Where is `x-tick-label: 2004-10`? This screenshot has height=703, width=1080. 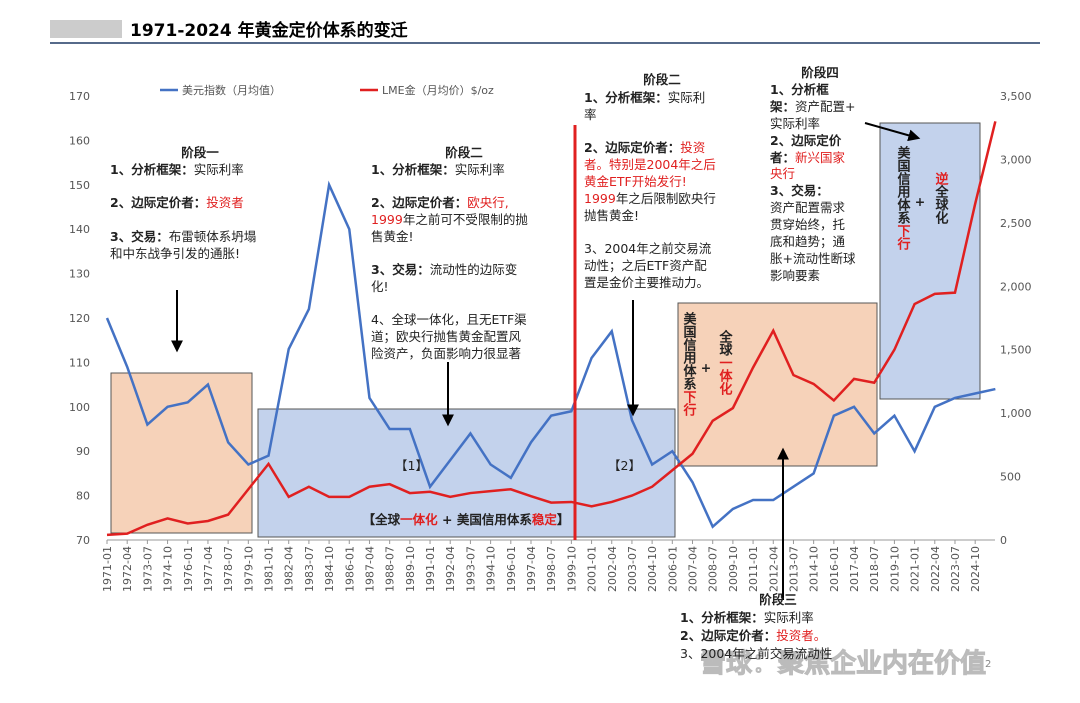 x-tick-label: 2004-10 is located at coordinates (652, 569).